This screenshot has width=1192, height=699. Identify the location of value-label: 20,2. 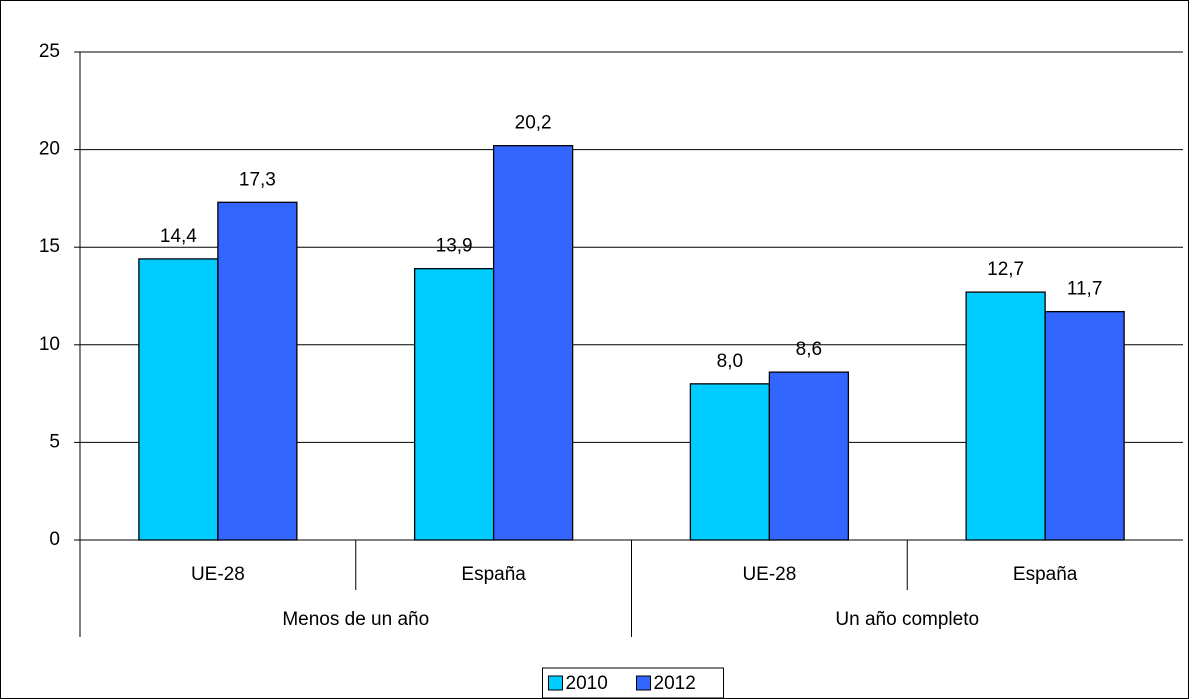
(533, 123).